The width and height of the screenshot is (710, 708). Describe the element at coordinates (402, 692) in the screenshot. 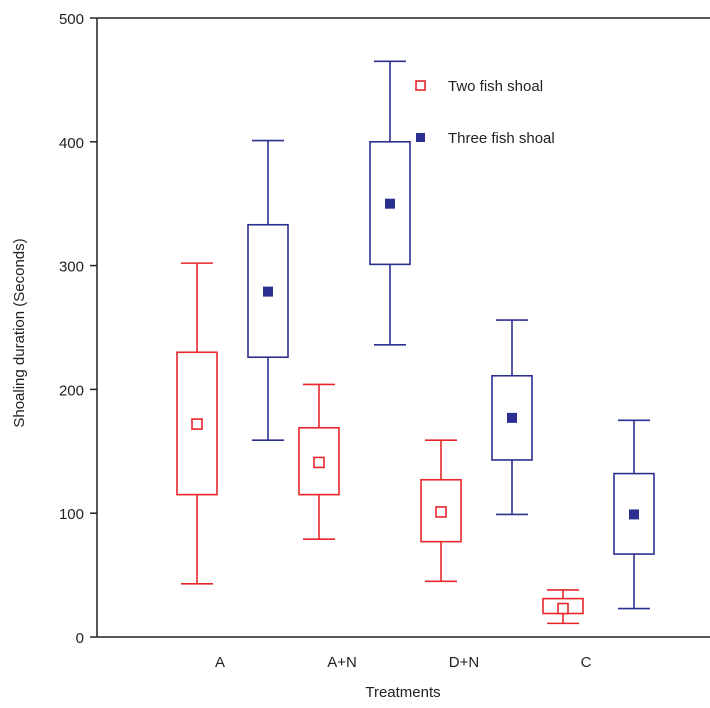

I see `x-axis-title: Treatments` at that location.